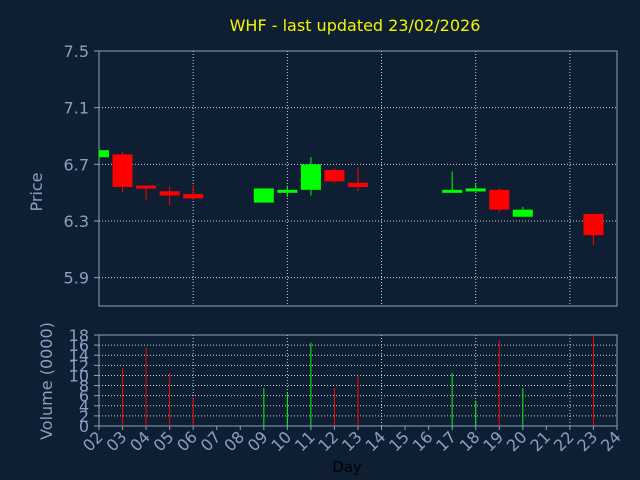 The width and height of the screenshot is (640, 480). Describe the element at coordinates (79, 335) in the screenshot. I see `volume-y-tick-label: 18` at that location.